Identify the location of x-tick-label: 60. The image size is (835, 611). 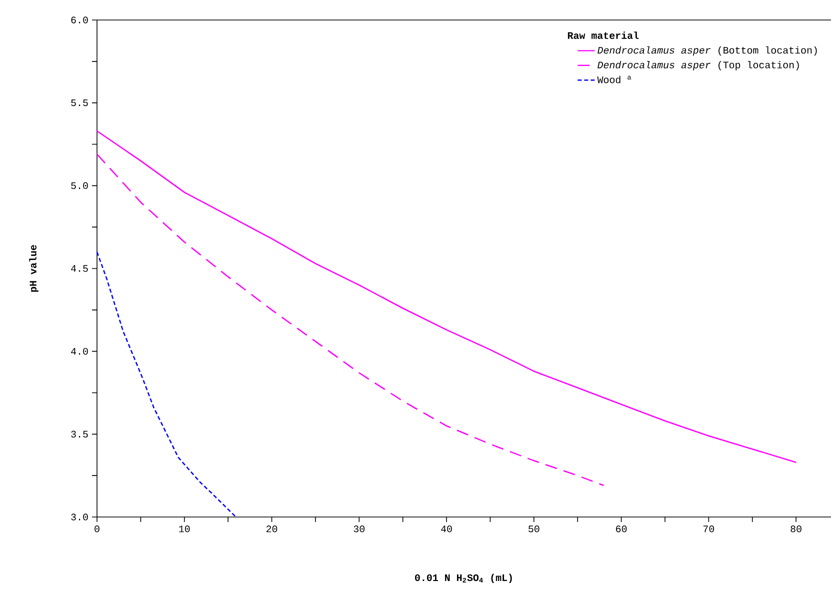
(621, 529).